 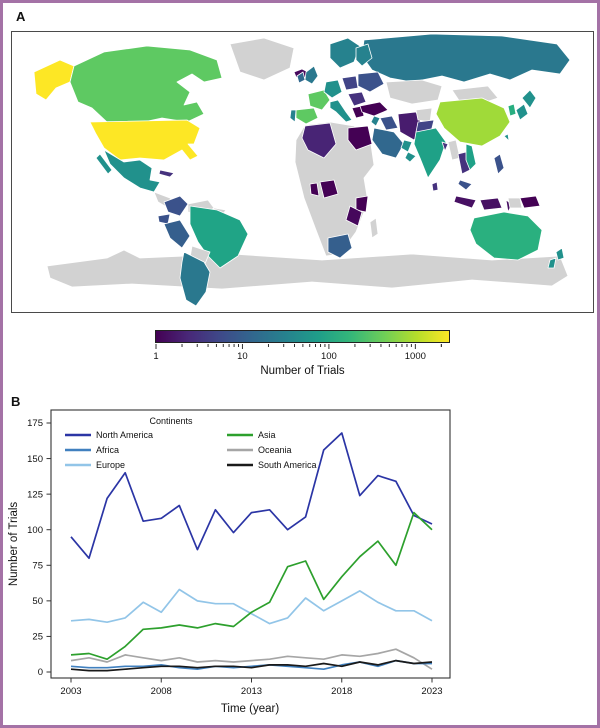 I want to click on map-region-bangladesh, so click(x=445, y=146).